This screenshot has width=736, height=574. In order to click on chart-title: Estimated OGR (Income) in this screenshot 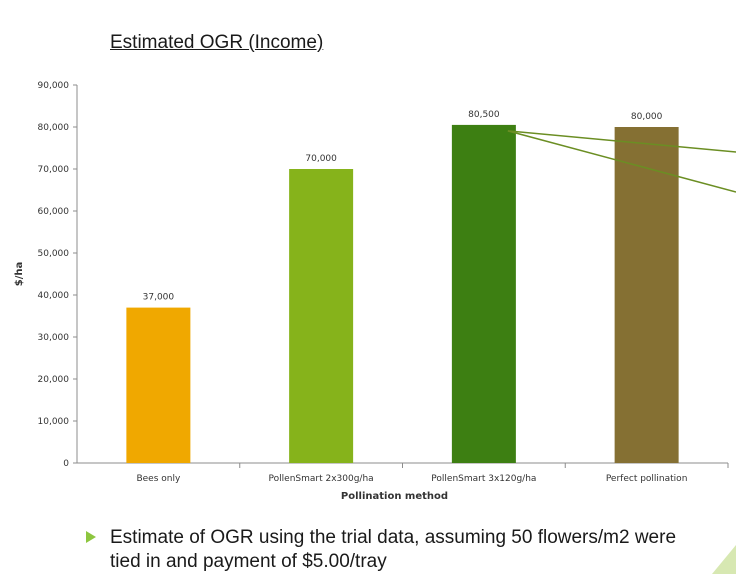, I will do `click(217, 42)`.